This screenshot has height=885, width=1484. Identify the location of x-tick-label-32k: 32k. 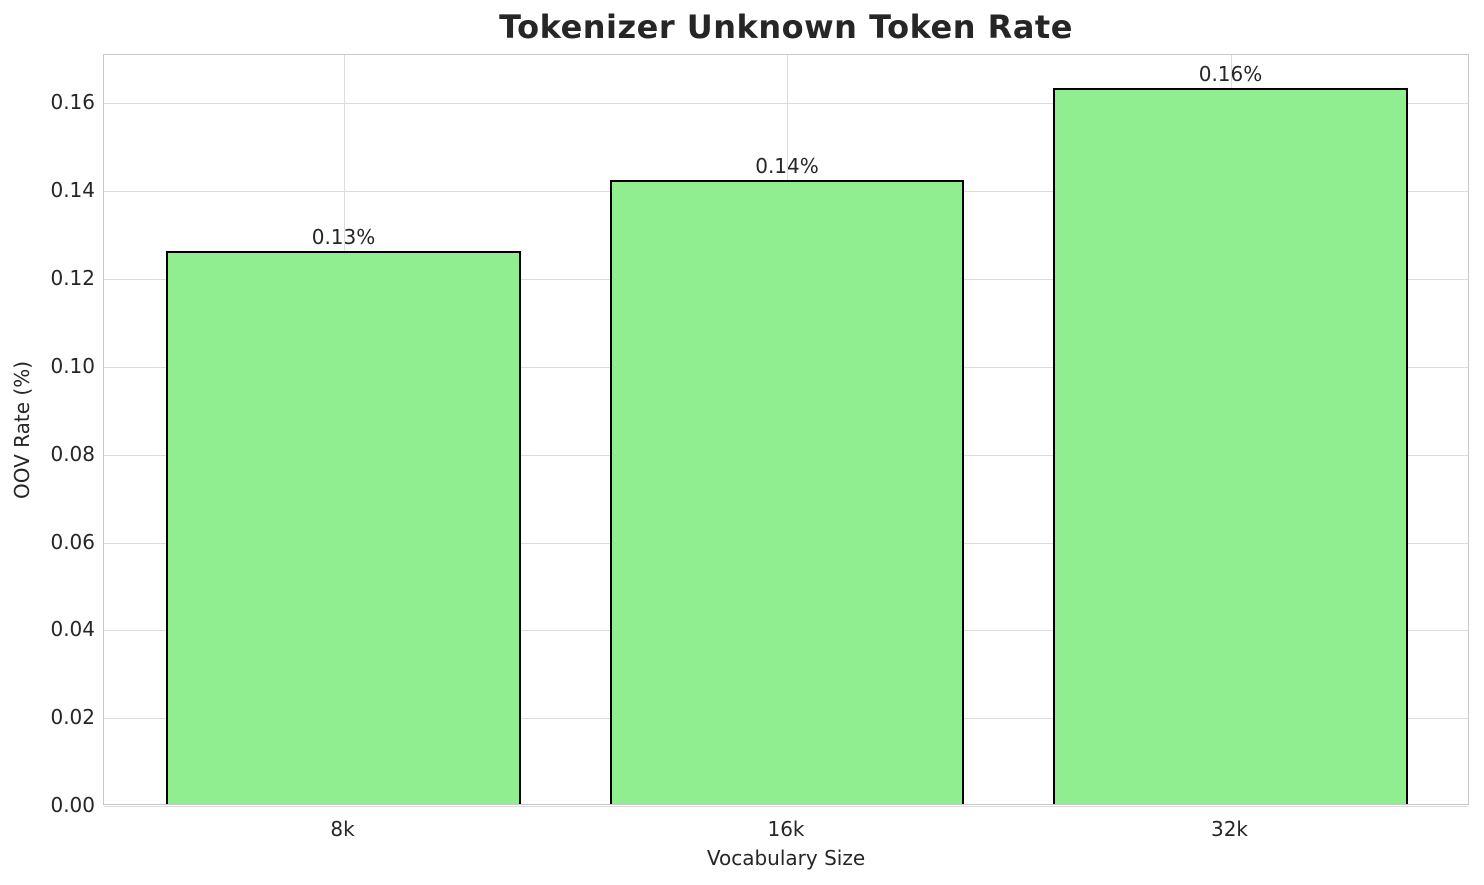
(1229, 829).